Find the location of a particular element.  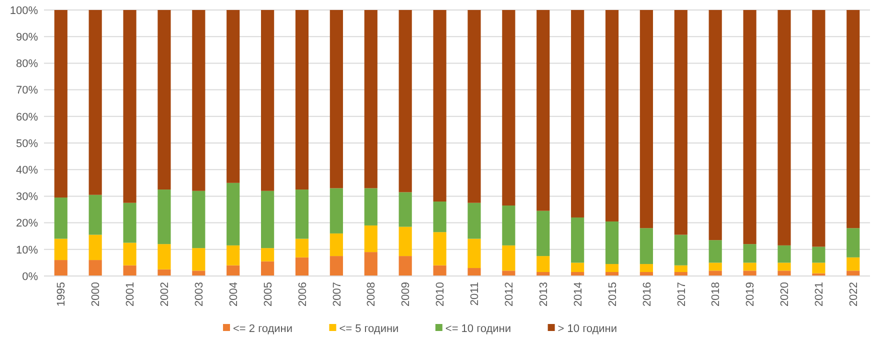

y-tick-label: 80% is located at coordinates (27, 64).